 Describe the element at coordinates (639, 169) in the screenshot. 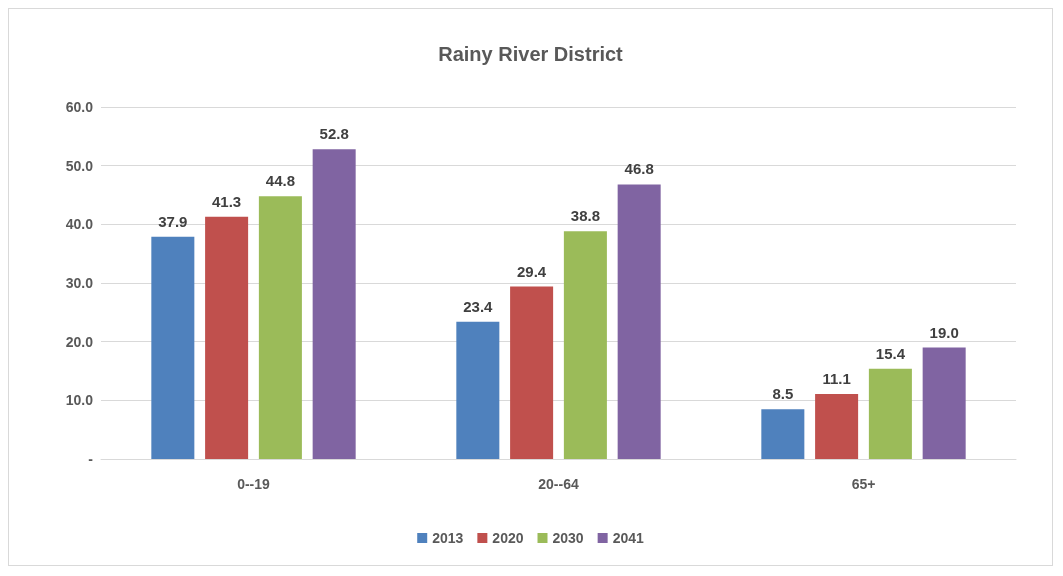

I see `data-label: 46.8` at that location.